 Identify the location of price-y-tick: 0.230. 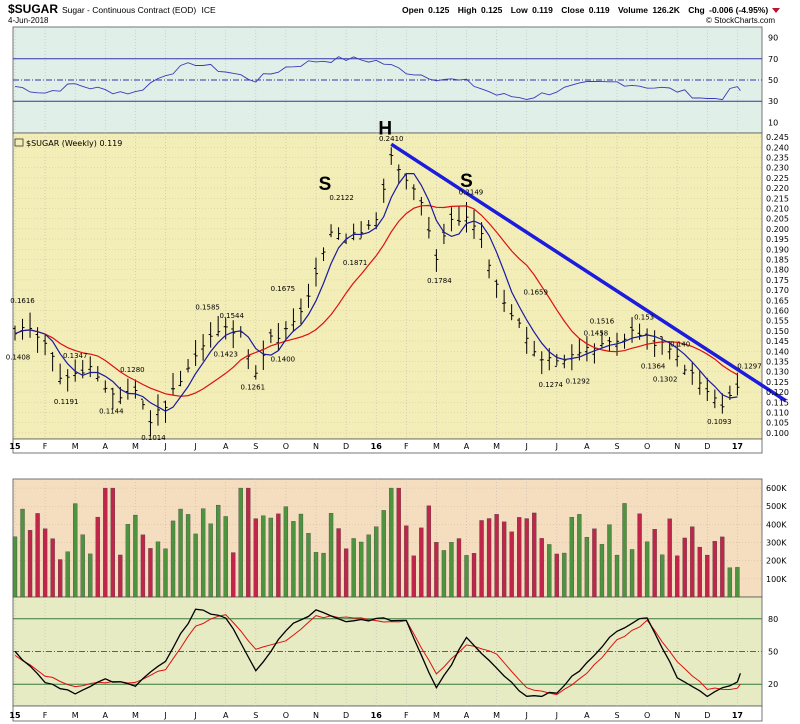
(777, 168).